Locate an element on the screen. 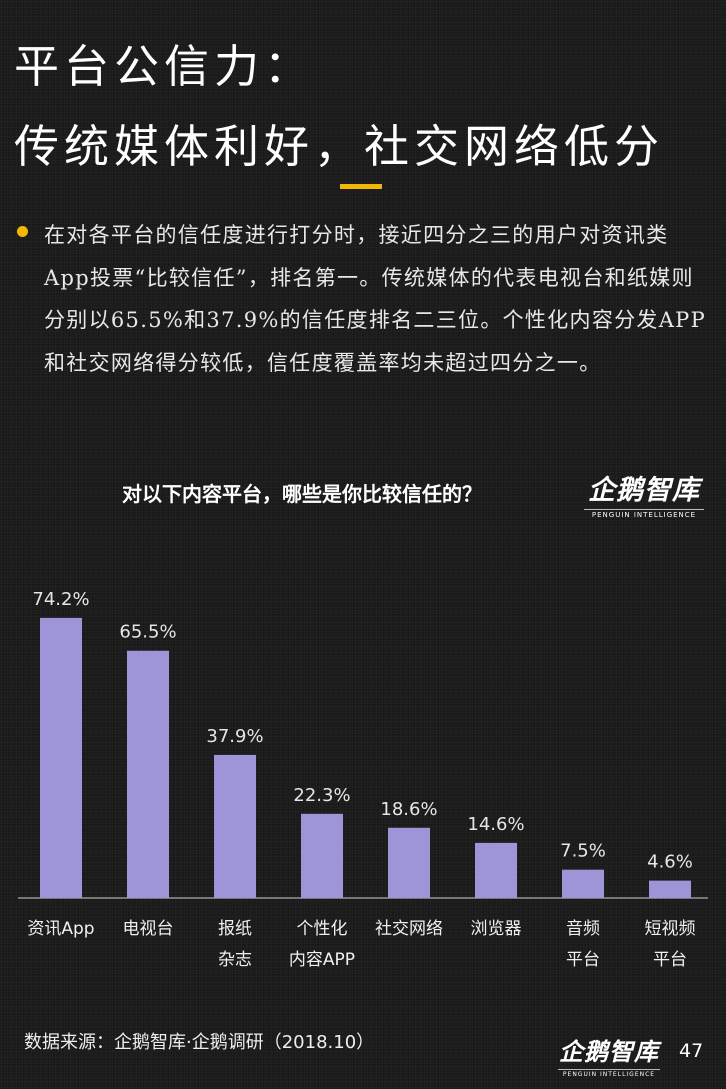  category-label-1-0: 电视台 is located at coordinates (148, 929).